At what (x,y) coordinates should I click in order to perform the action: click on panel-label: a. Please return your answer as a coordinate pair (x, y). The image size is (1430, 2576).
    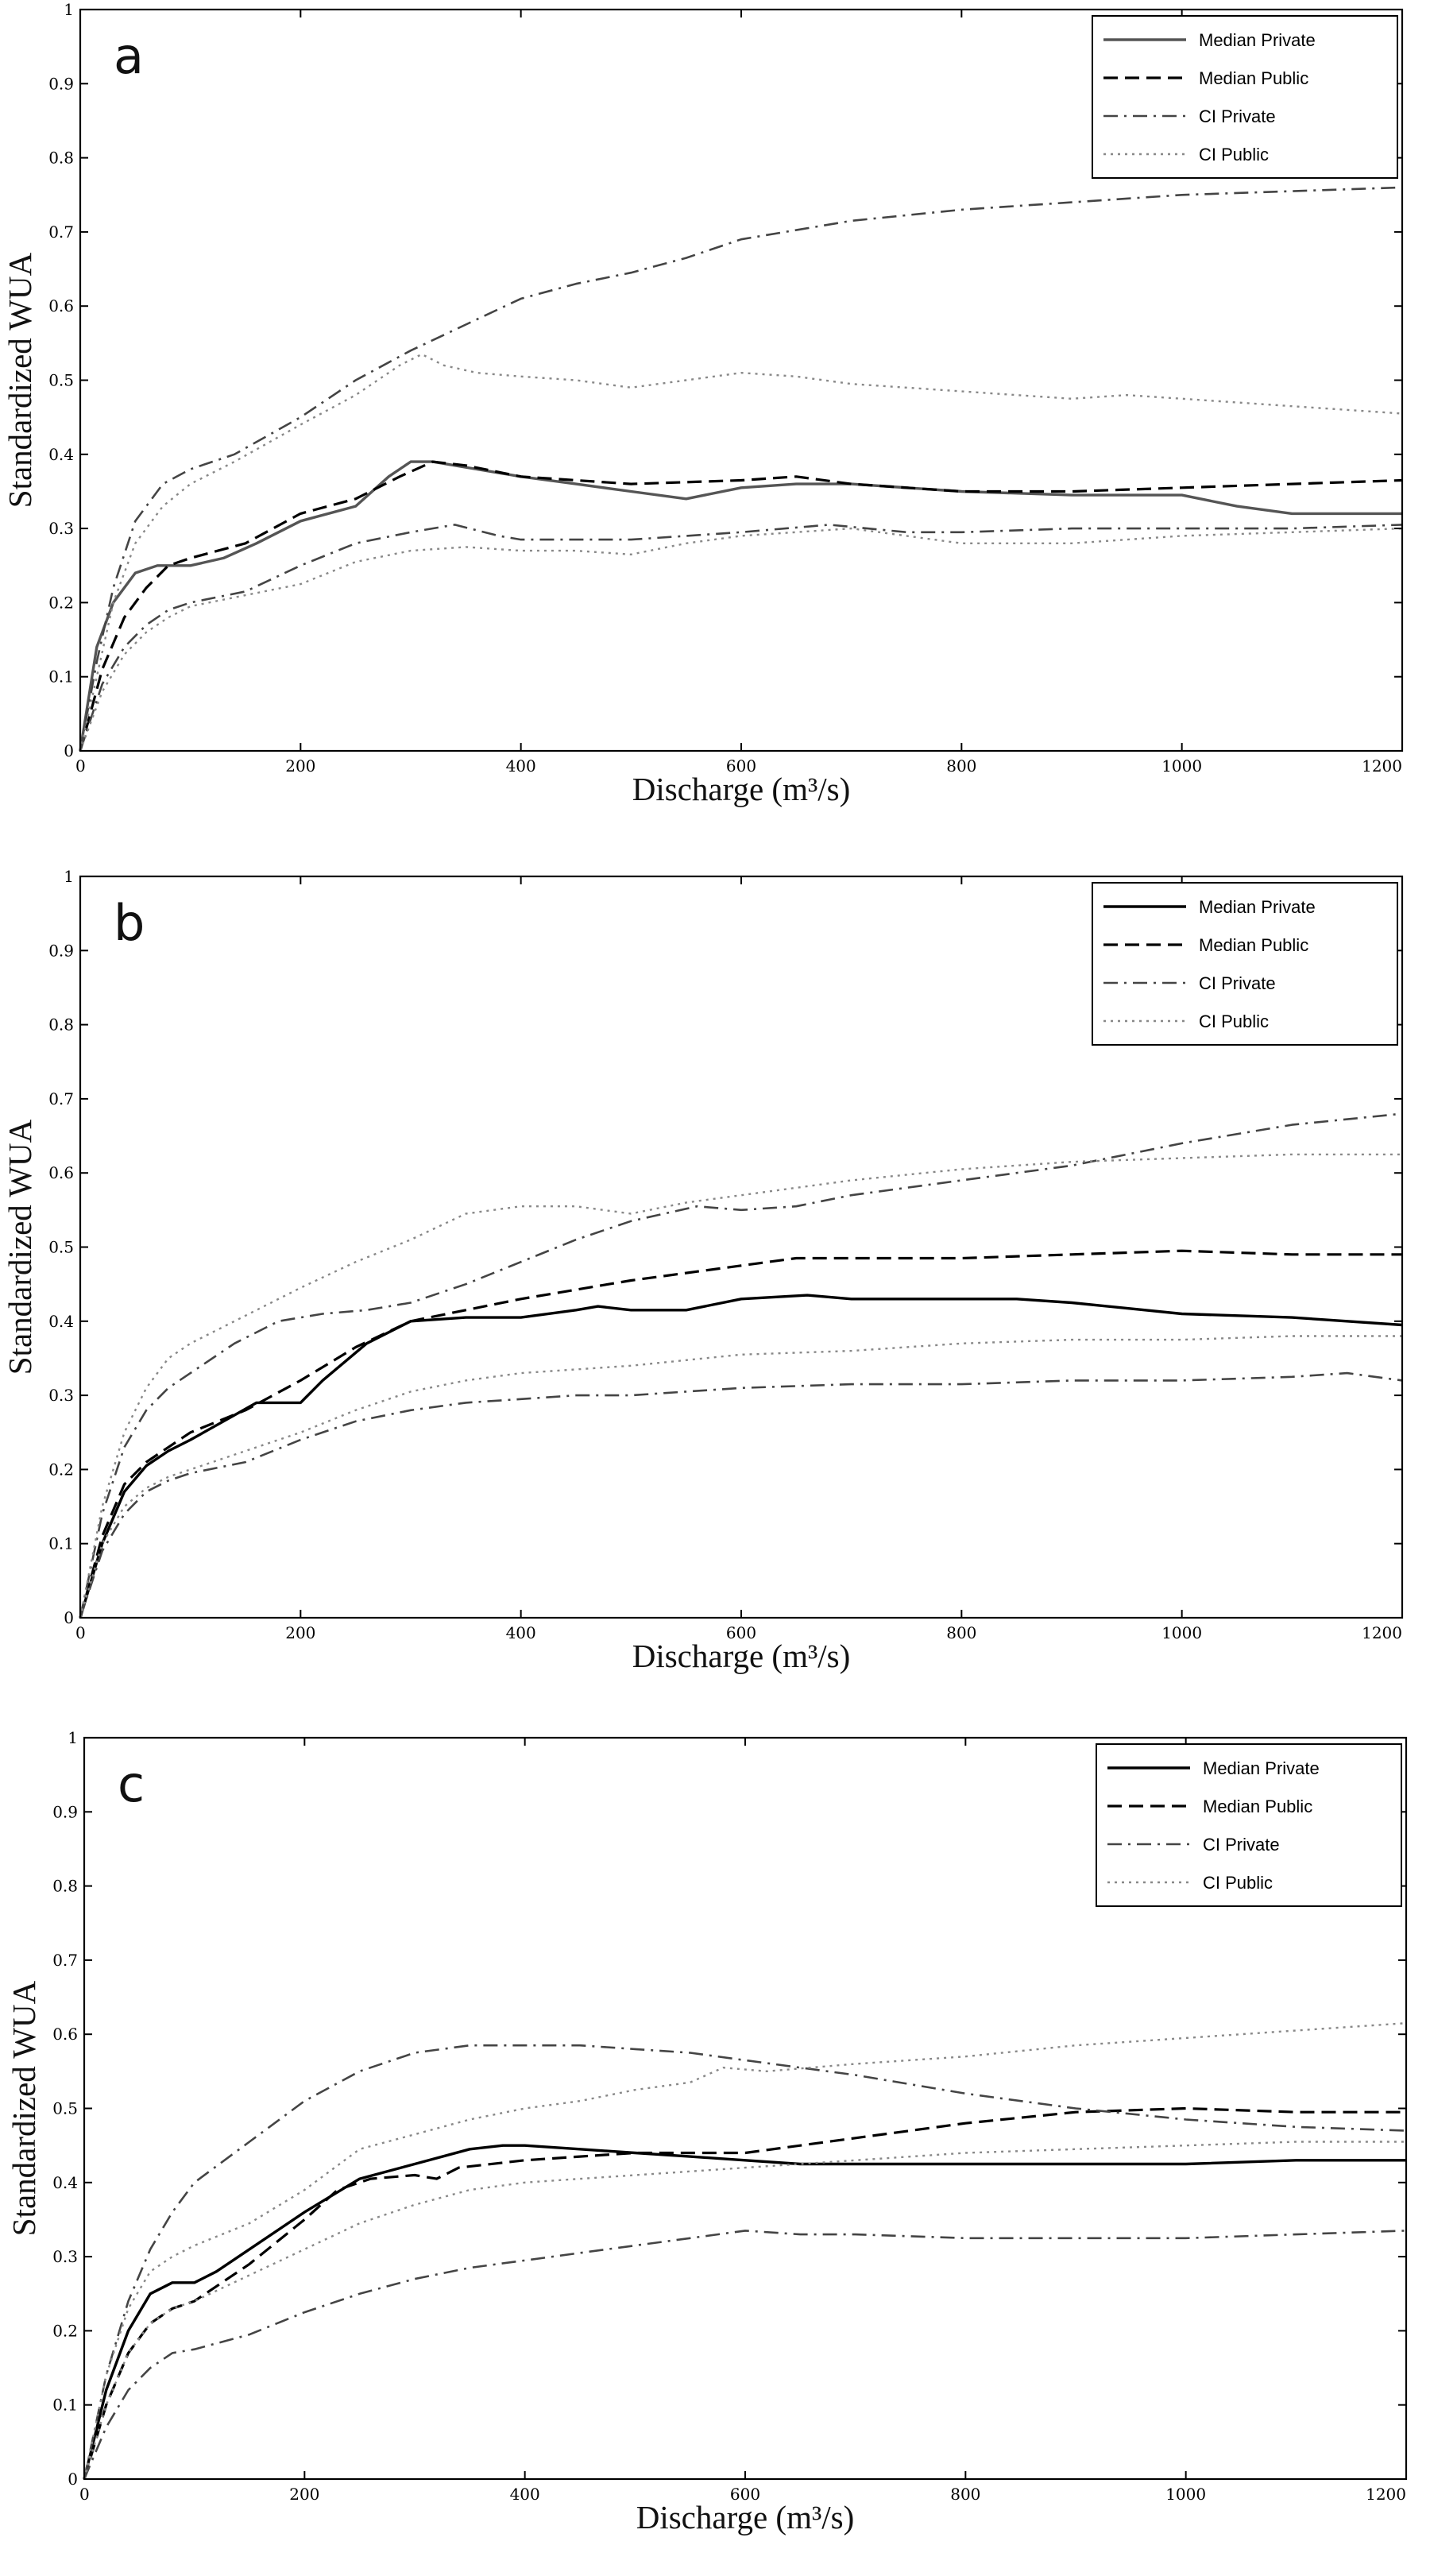
    Looking at the image, I should click on (129, 56).